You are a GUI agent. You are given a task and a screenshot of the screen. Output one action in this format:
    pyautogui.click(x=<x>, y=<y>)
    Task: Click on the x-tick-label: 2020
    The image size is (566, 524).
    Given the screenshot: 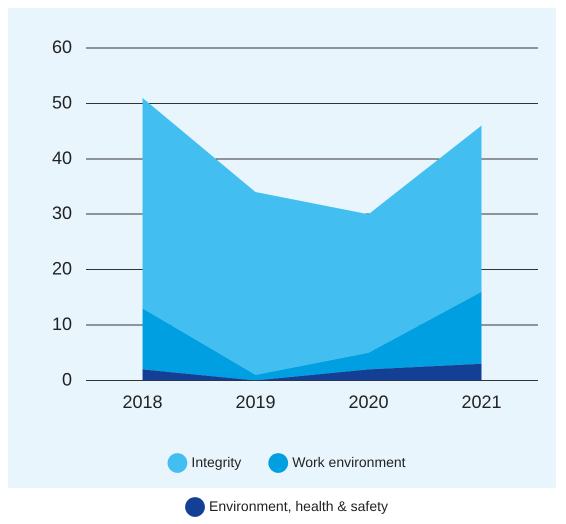 What is the action you would take?
    pyautogui.click(x=368, y=402)
    